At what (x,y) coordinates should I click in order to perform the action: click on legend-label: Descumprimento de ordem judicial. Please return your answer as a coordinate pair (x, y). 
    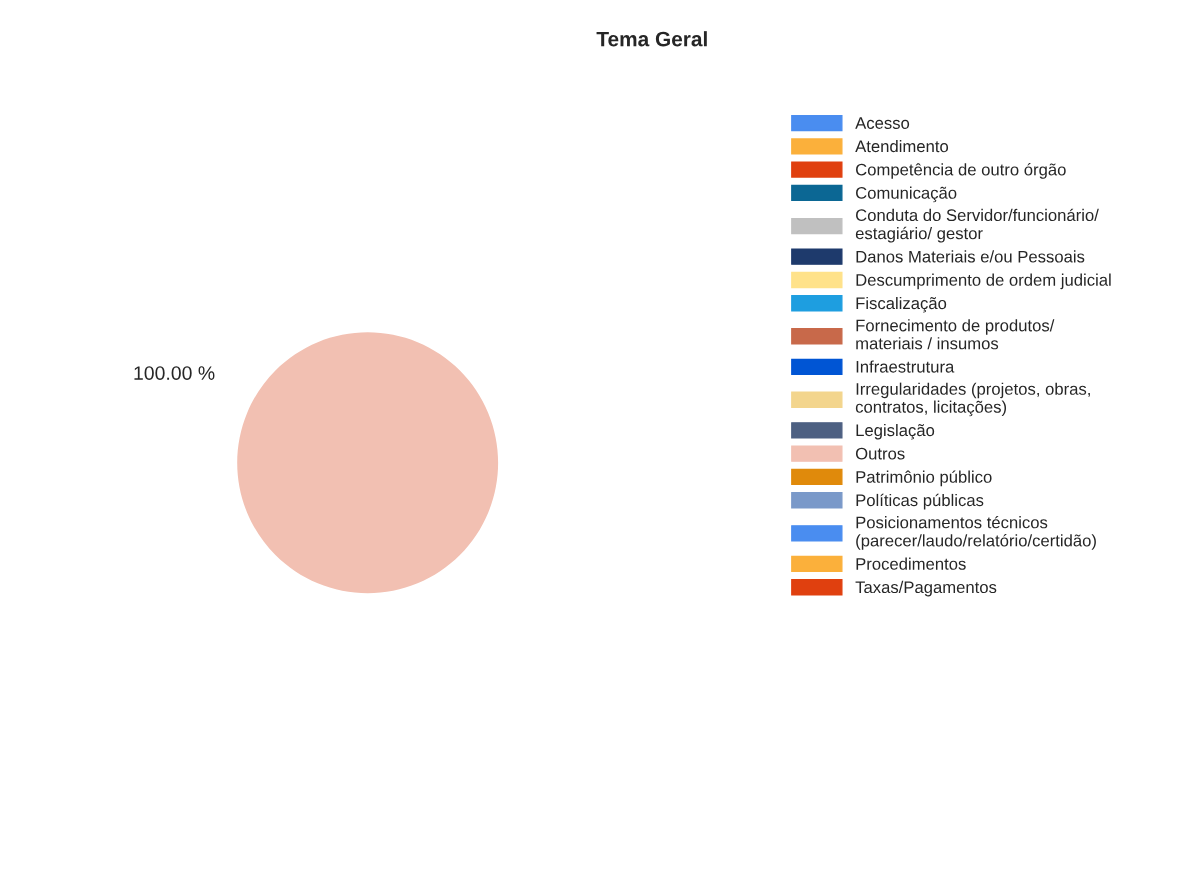
    Looking at the image, I should click on (983, 281).